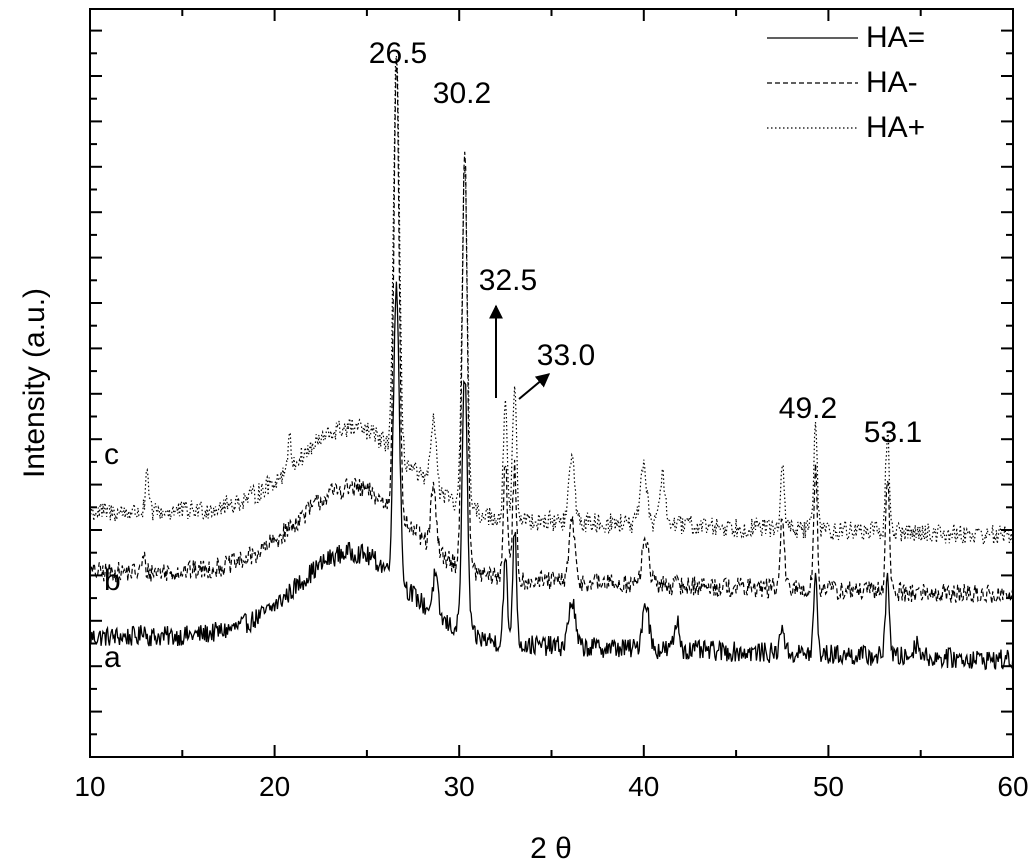 The height and width of the screenshot is (866, 1031). Describe the element at coordinates (462, 93) in the screenshot. I see `peak-label-30-2: 30.2` at that location.